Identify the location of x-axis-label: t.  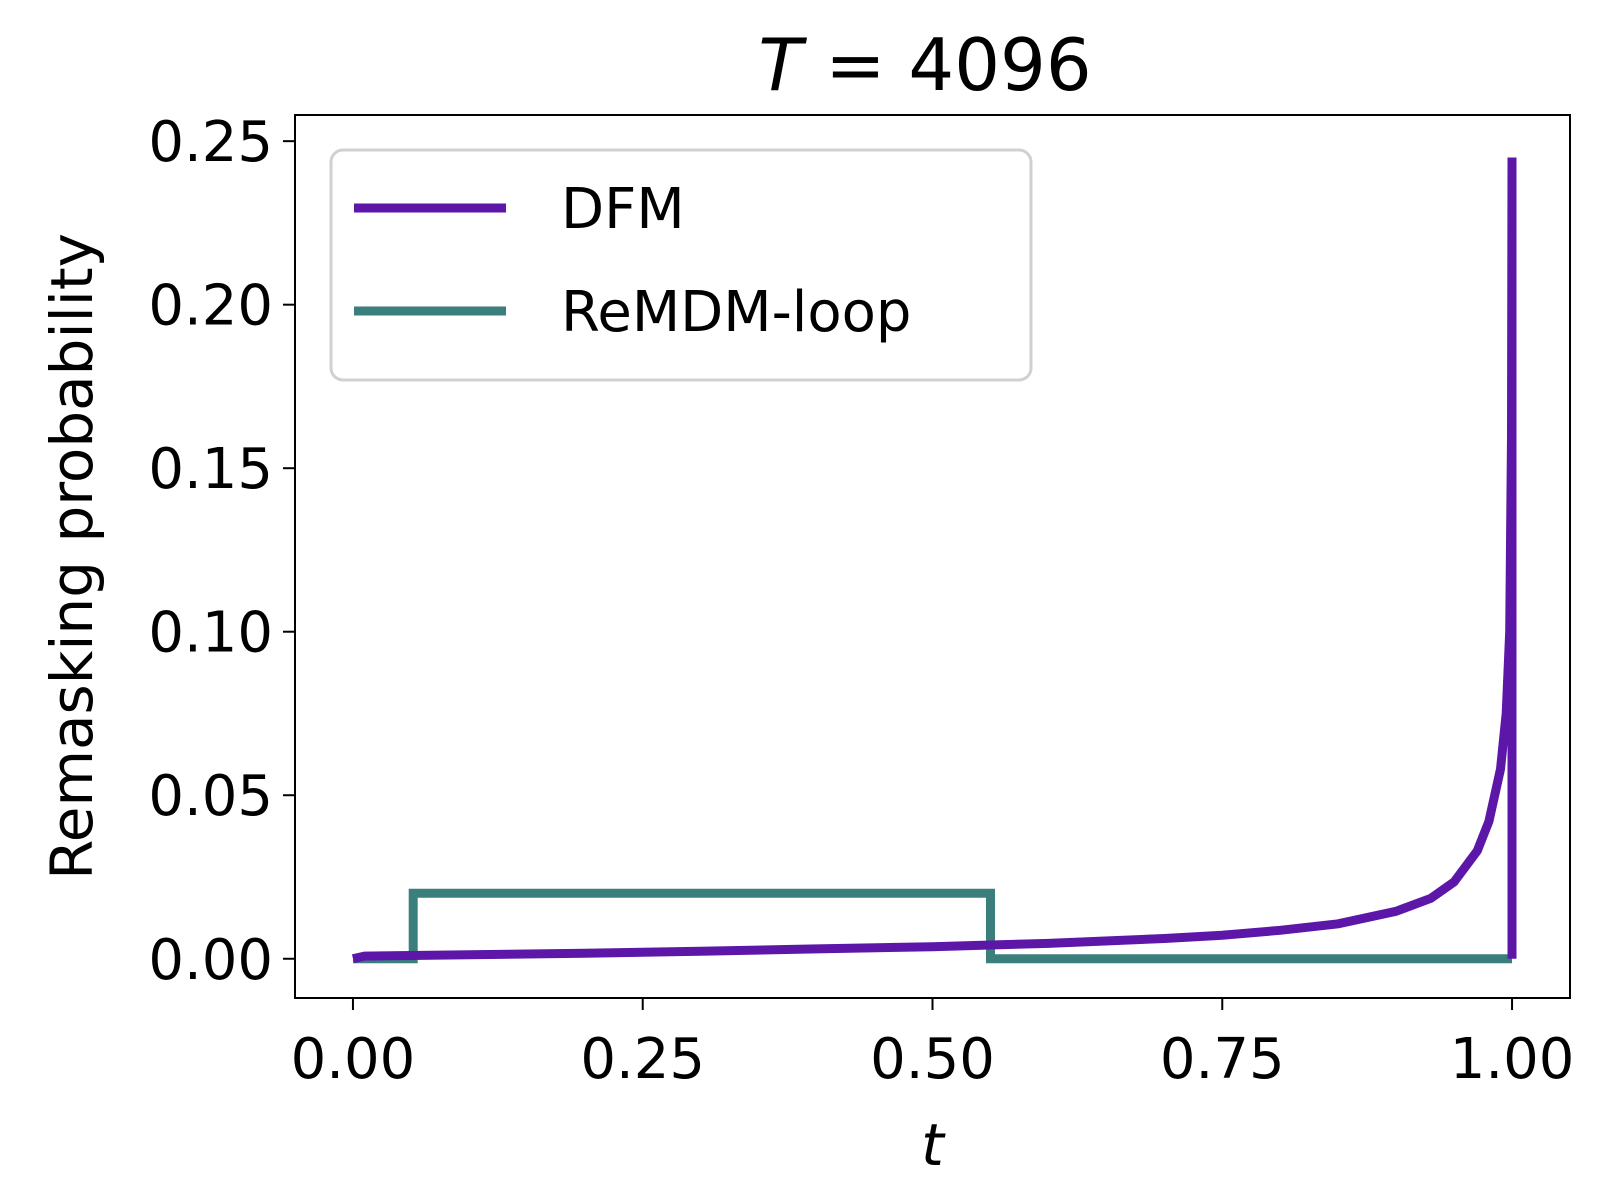
(933, 1145).